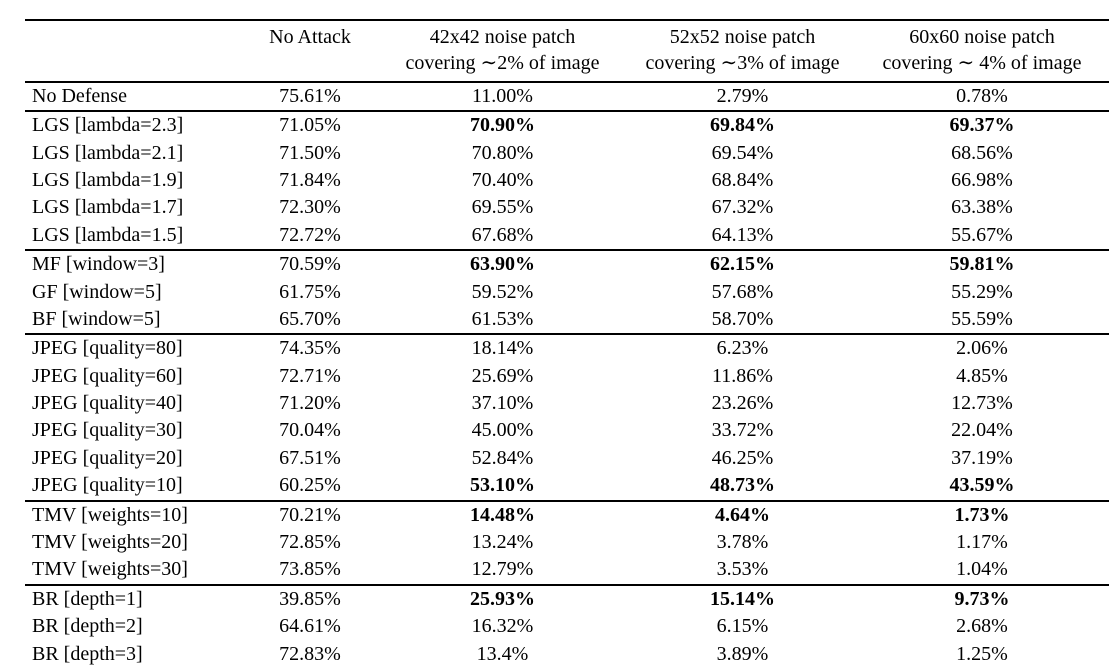  I want to click on row-label: LGS [lambda=1.9], so click(108, 179).